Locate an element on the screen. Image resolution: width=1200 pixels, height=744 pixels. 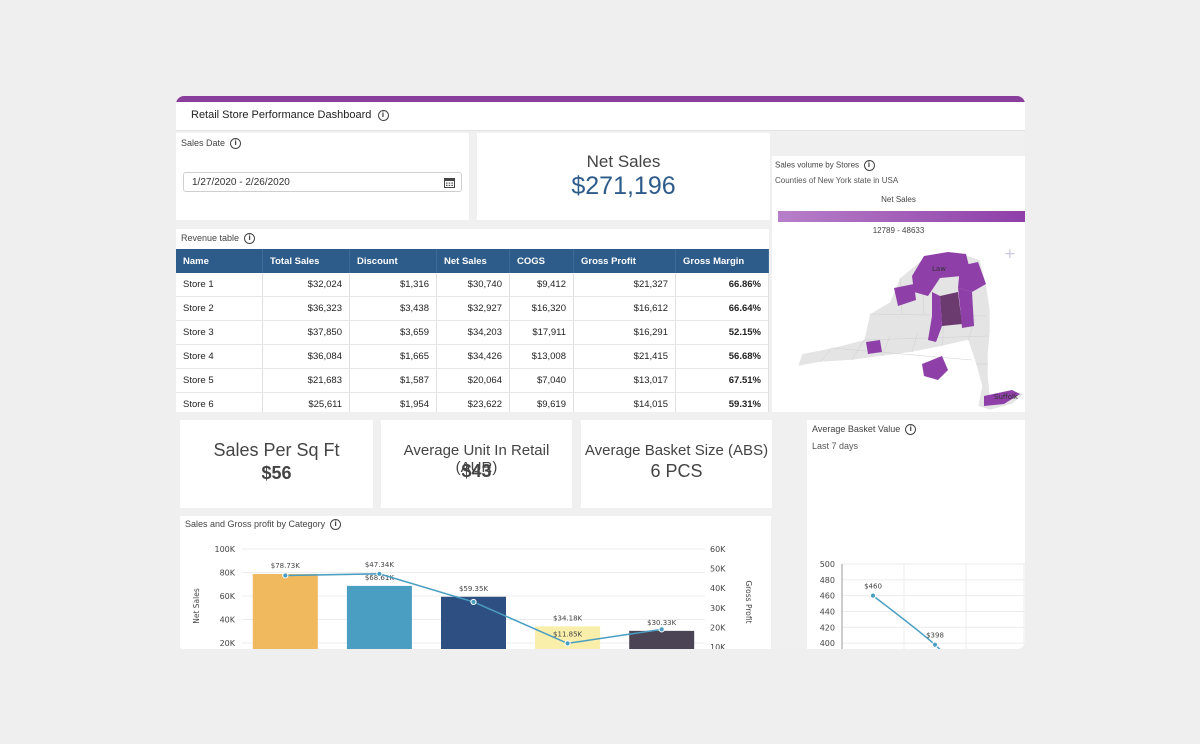
column-header: Total Sales is located at coordinates (306, 261).